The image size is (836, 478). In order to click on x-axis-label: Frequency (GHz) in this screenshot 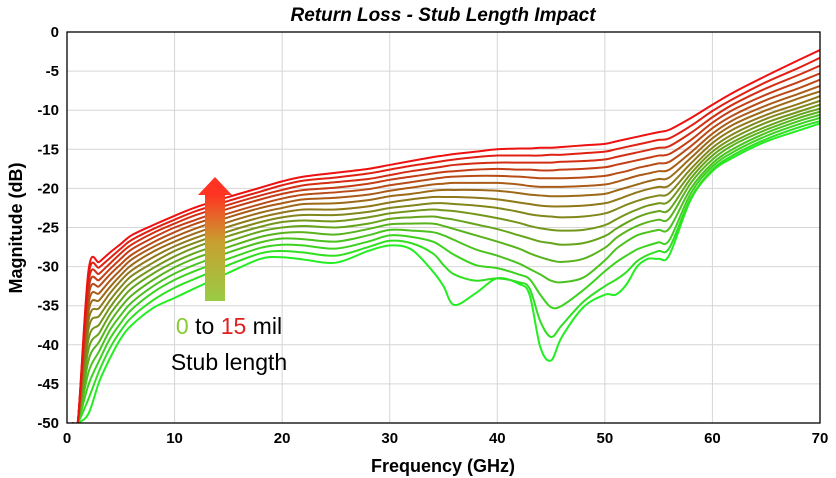, I will do `click(443, 466)`.